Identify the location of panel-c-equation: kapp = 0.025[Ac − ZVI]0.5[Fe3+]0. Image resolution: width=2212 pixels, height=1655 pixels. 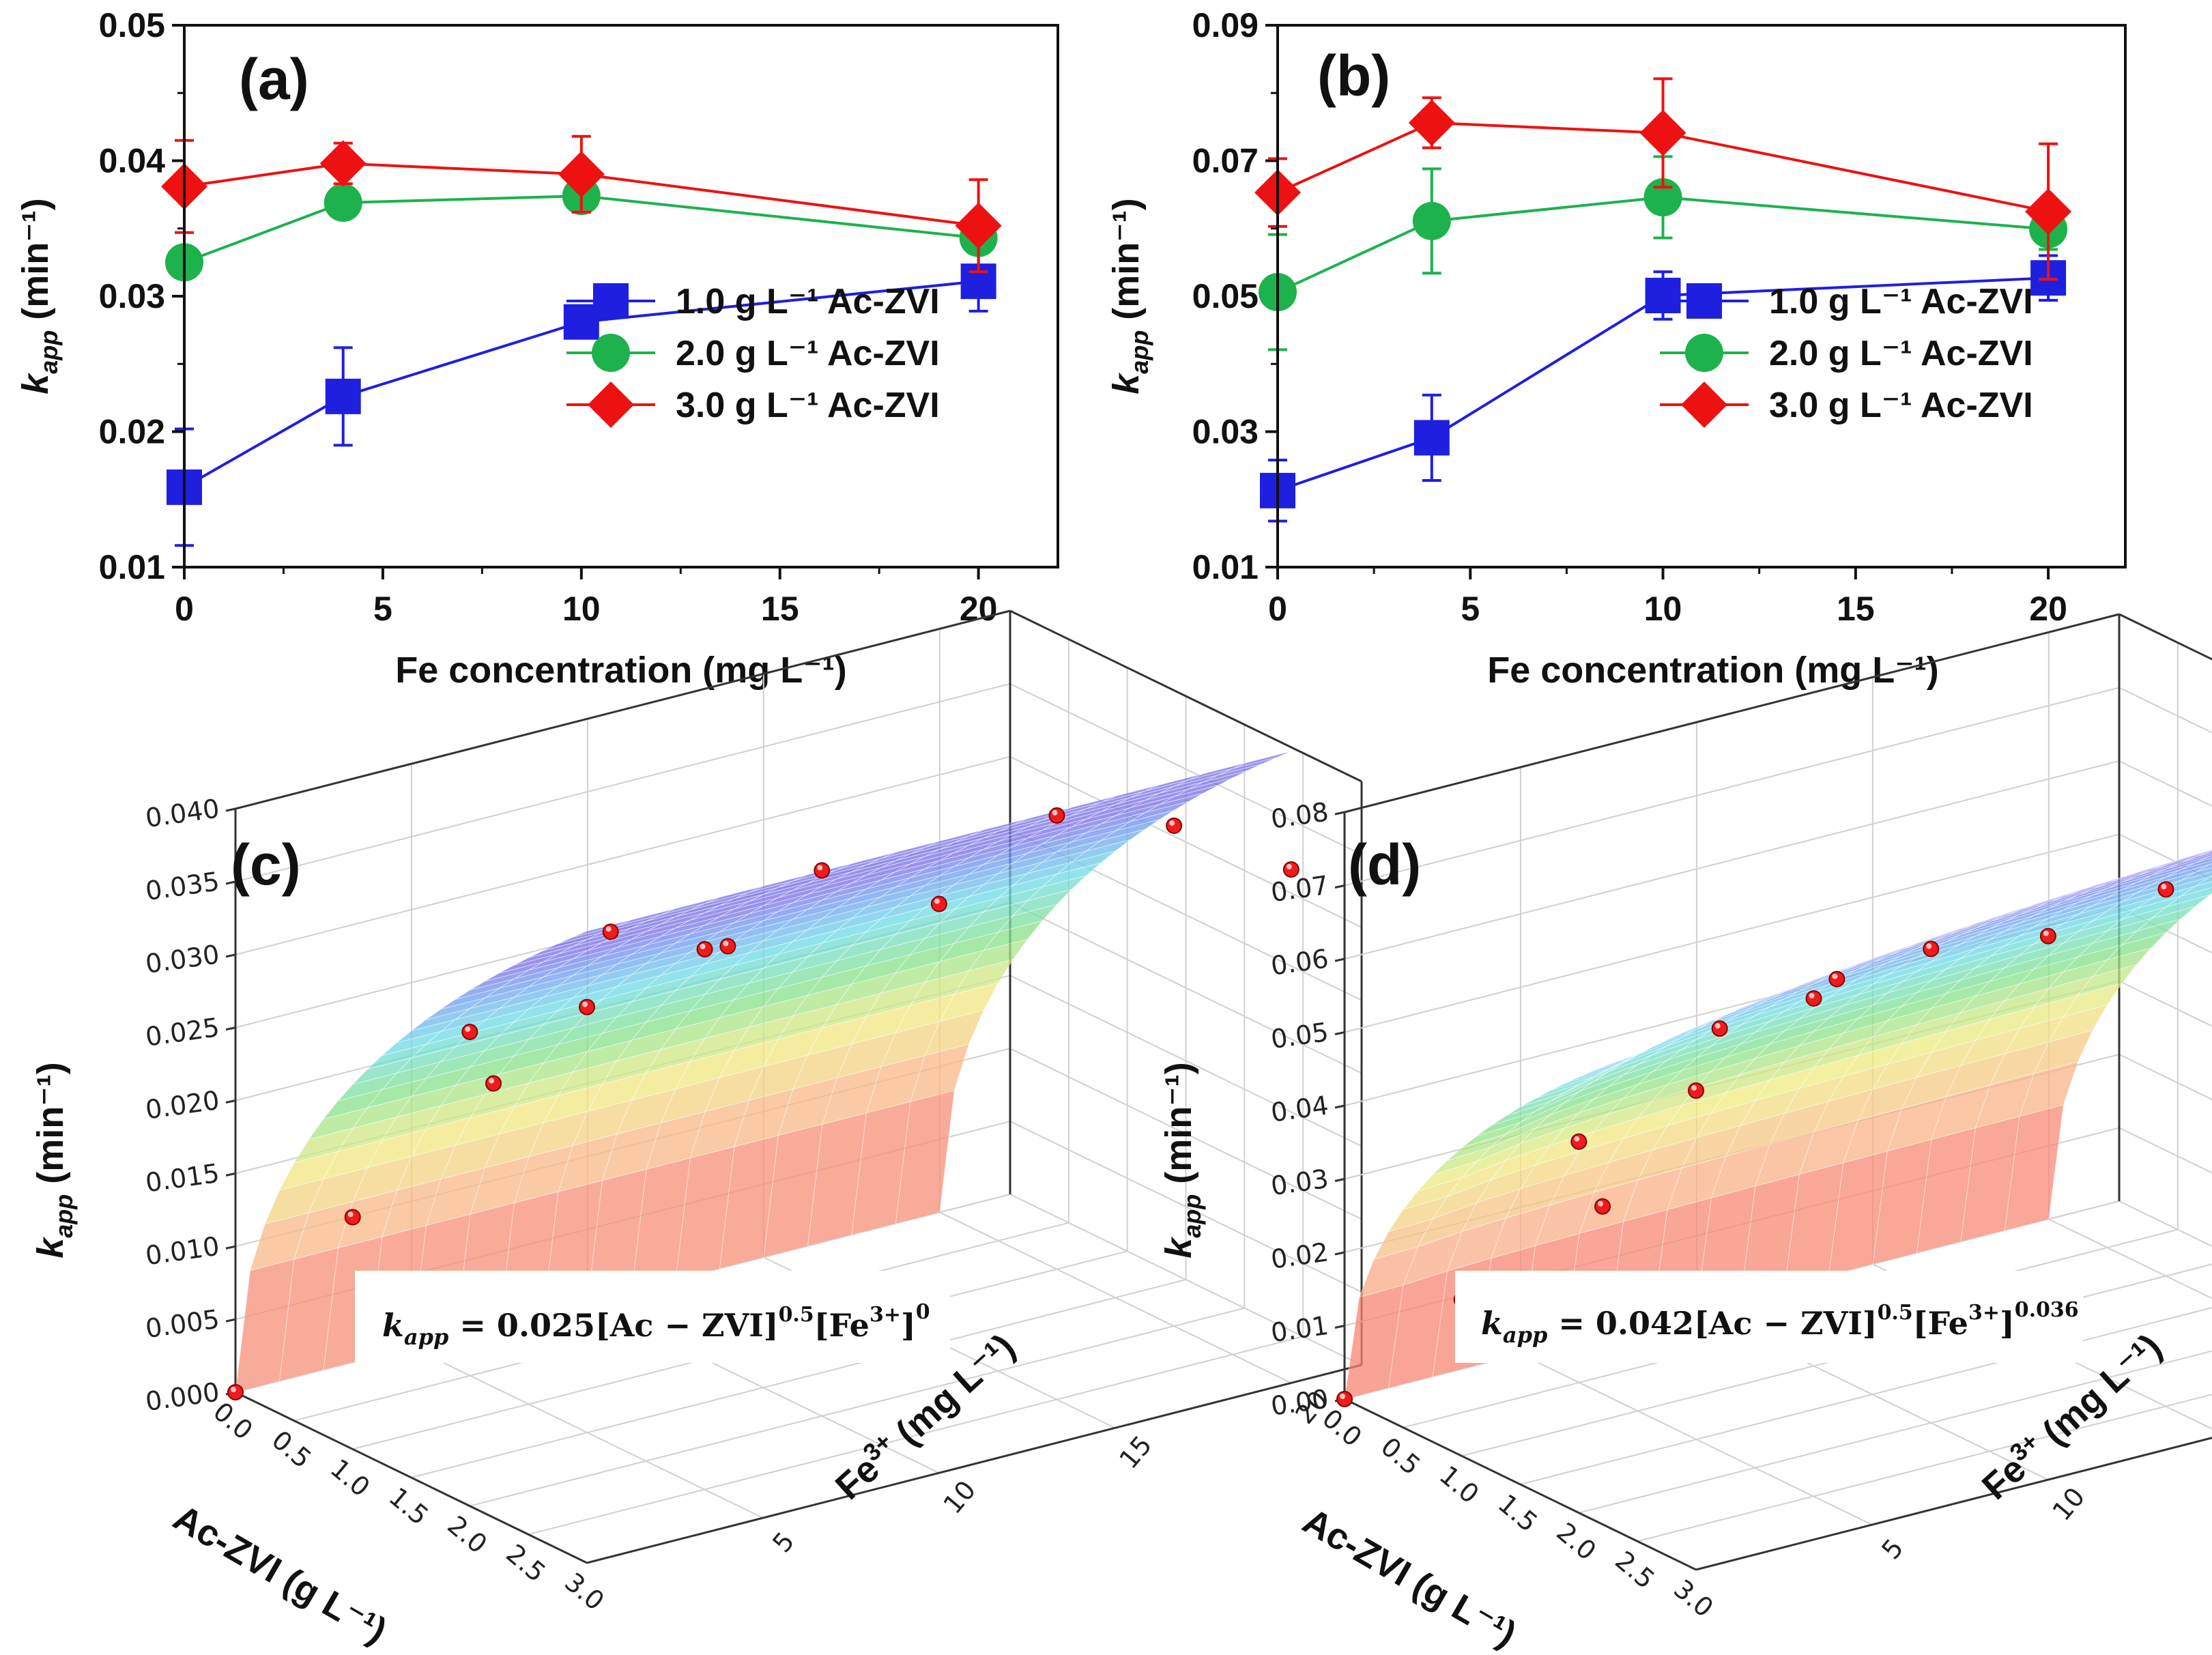
(656, 1325).